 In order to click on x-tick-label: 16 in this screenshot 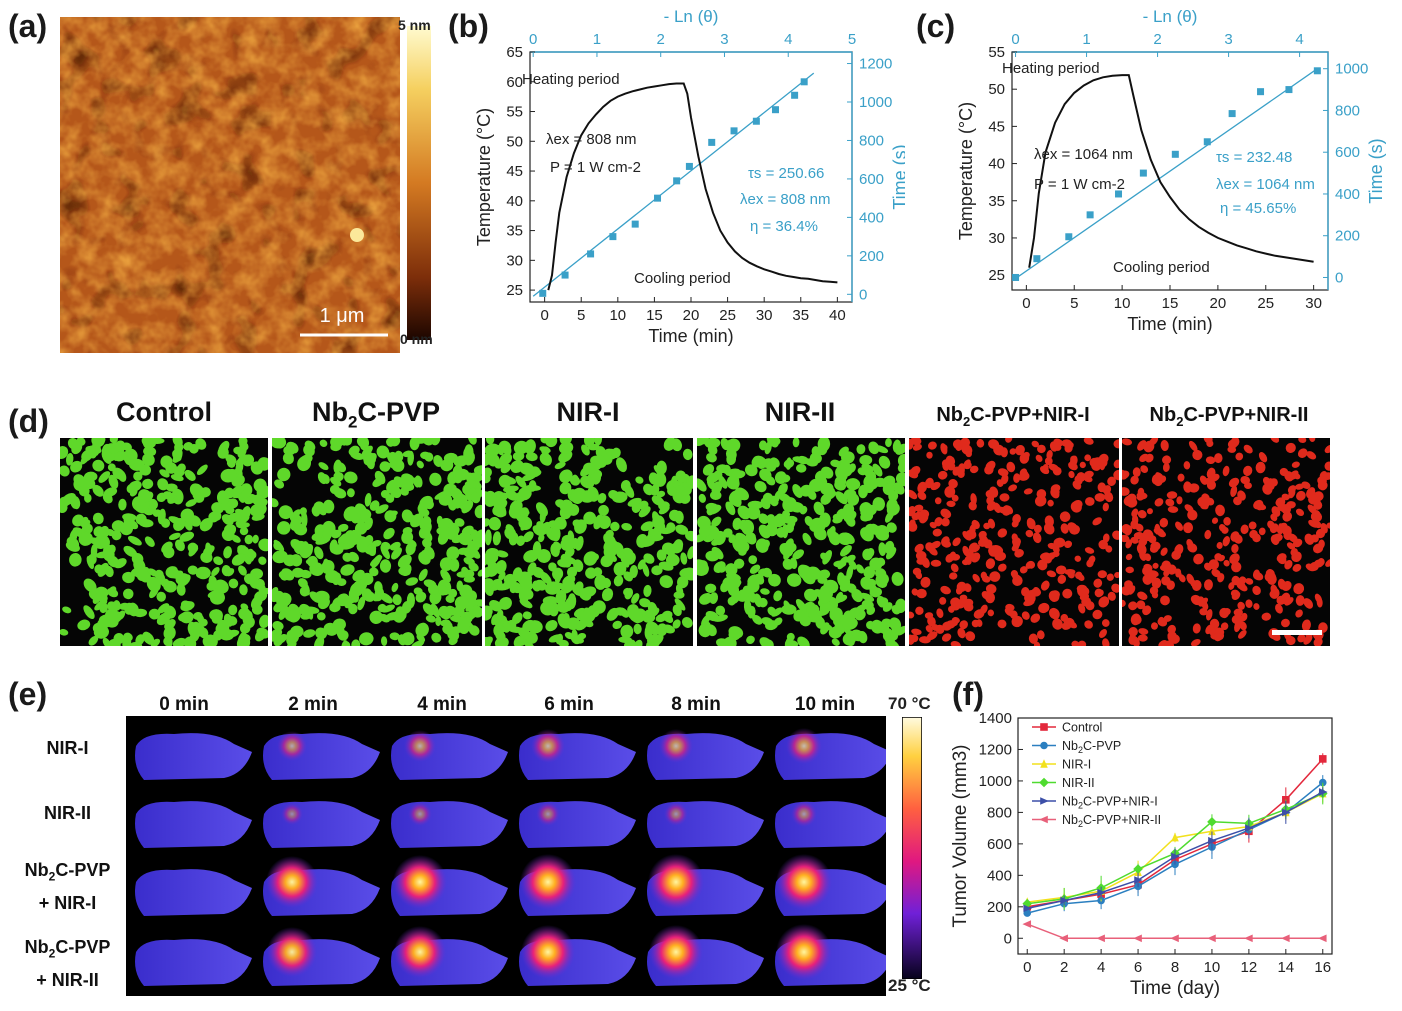, I will do `click(1322, 967)`.